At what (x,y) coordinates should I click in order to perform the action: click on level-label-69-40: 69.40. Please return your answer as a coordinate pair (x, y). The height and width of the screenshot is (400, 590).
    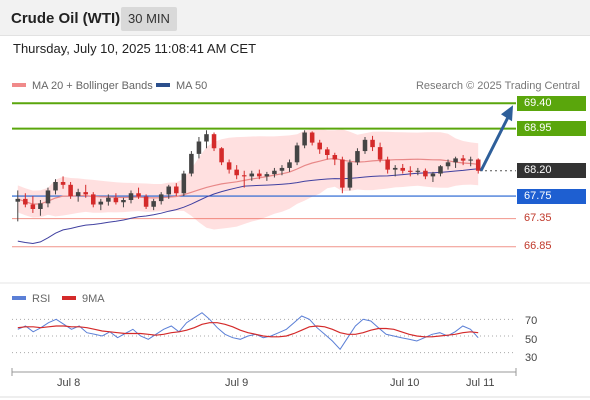
    Looking at the image, I should click on (551, 103).